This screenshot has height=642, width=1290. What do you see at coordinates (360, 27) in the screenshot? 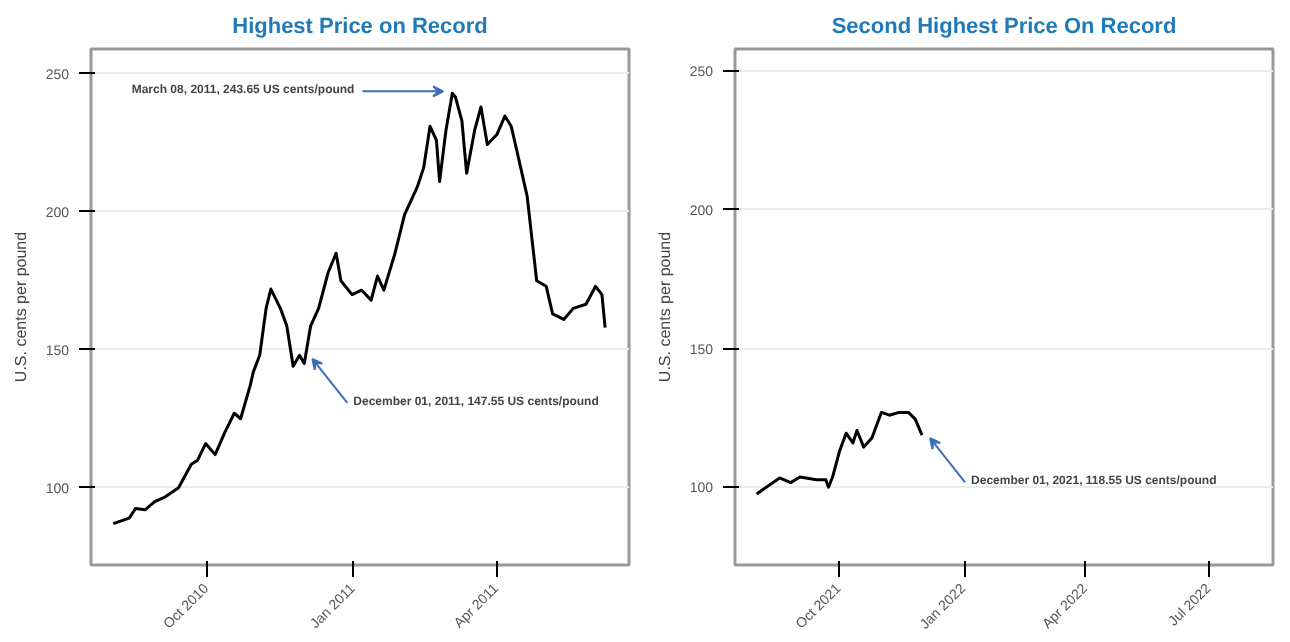
I see `chart-title: Highest Price on Record` at bounding box center [360, 27].